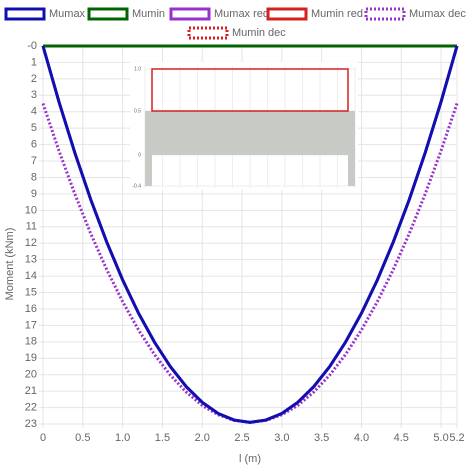 The width and height of the screenshot is (474, 474). What do you see at coordinates (250, 459) in the screenshot?
I see `x-axis-title: l (m)` at bounding box center [250, 459].